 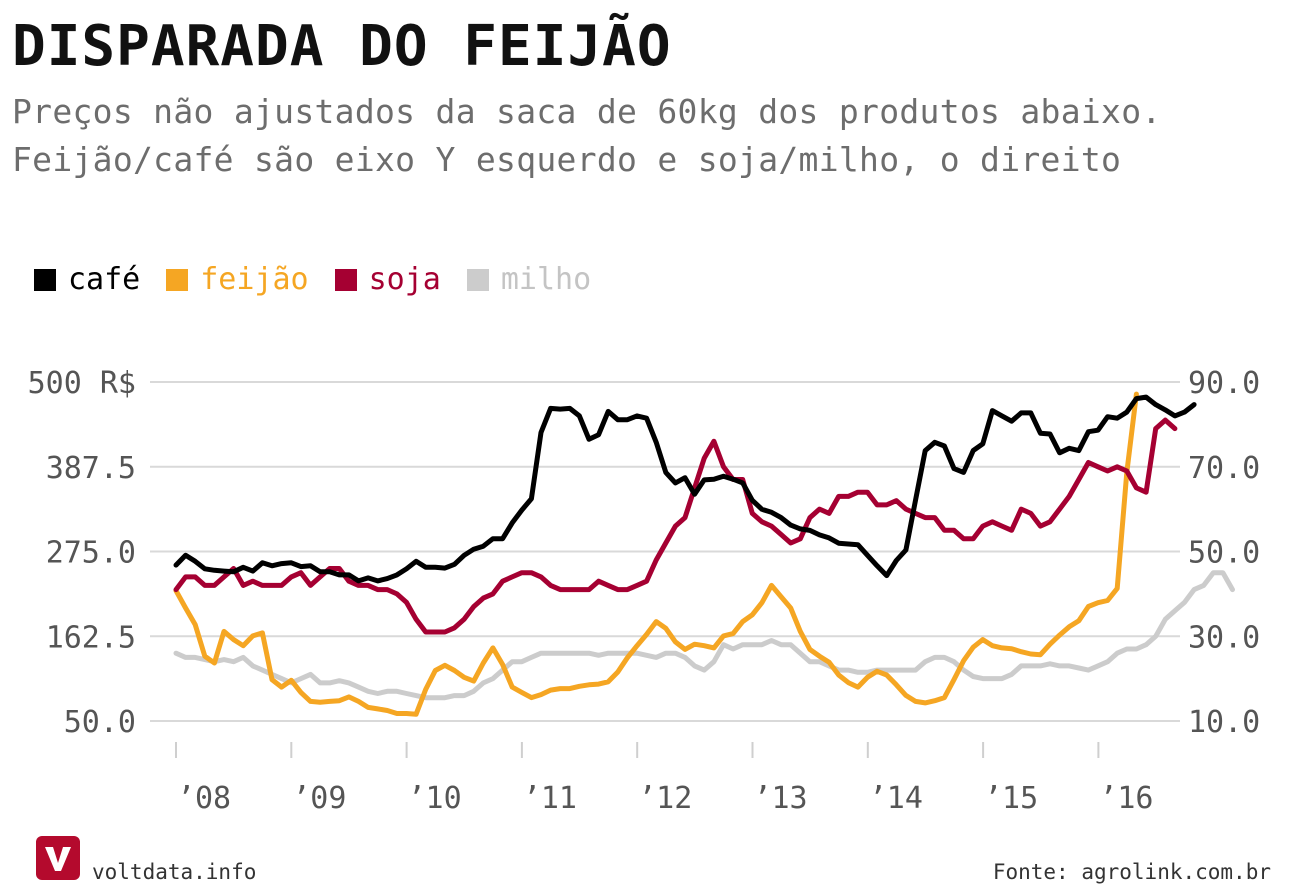 What do you see at coordinates (342, 46) in the screenshot?
I see `chart-title: DISPARADA DO FEIJÃO` at bounding box center [342, 46].